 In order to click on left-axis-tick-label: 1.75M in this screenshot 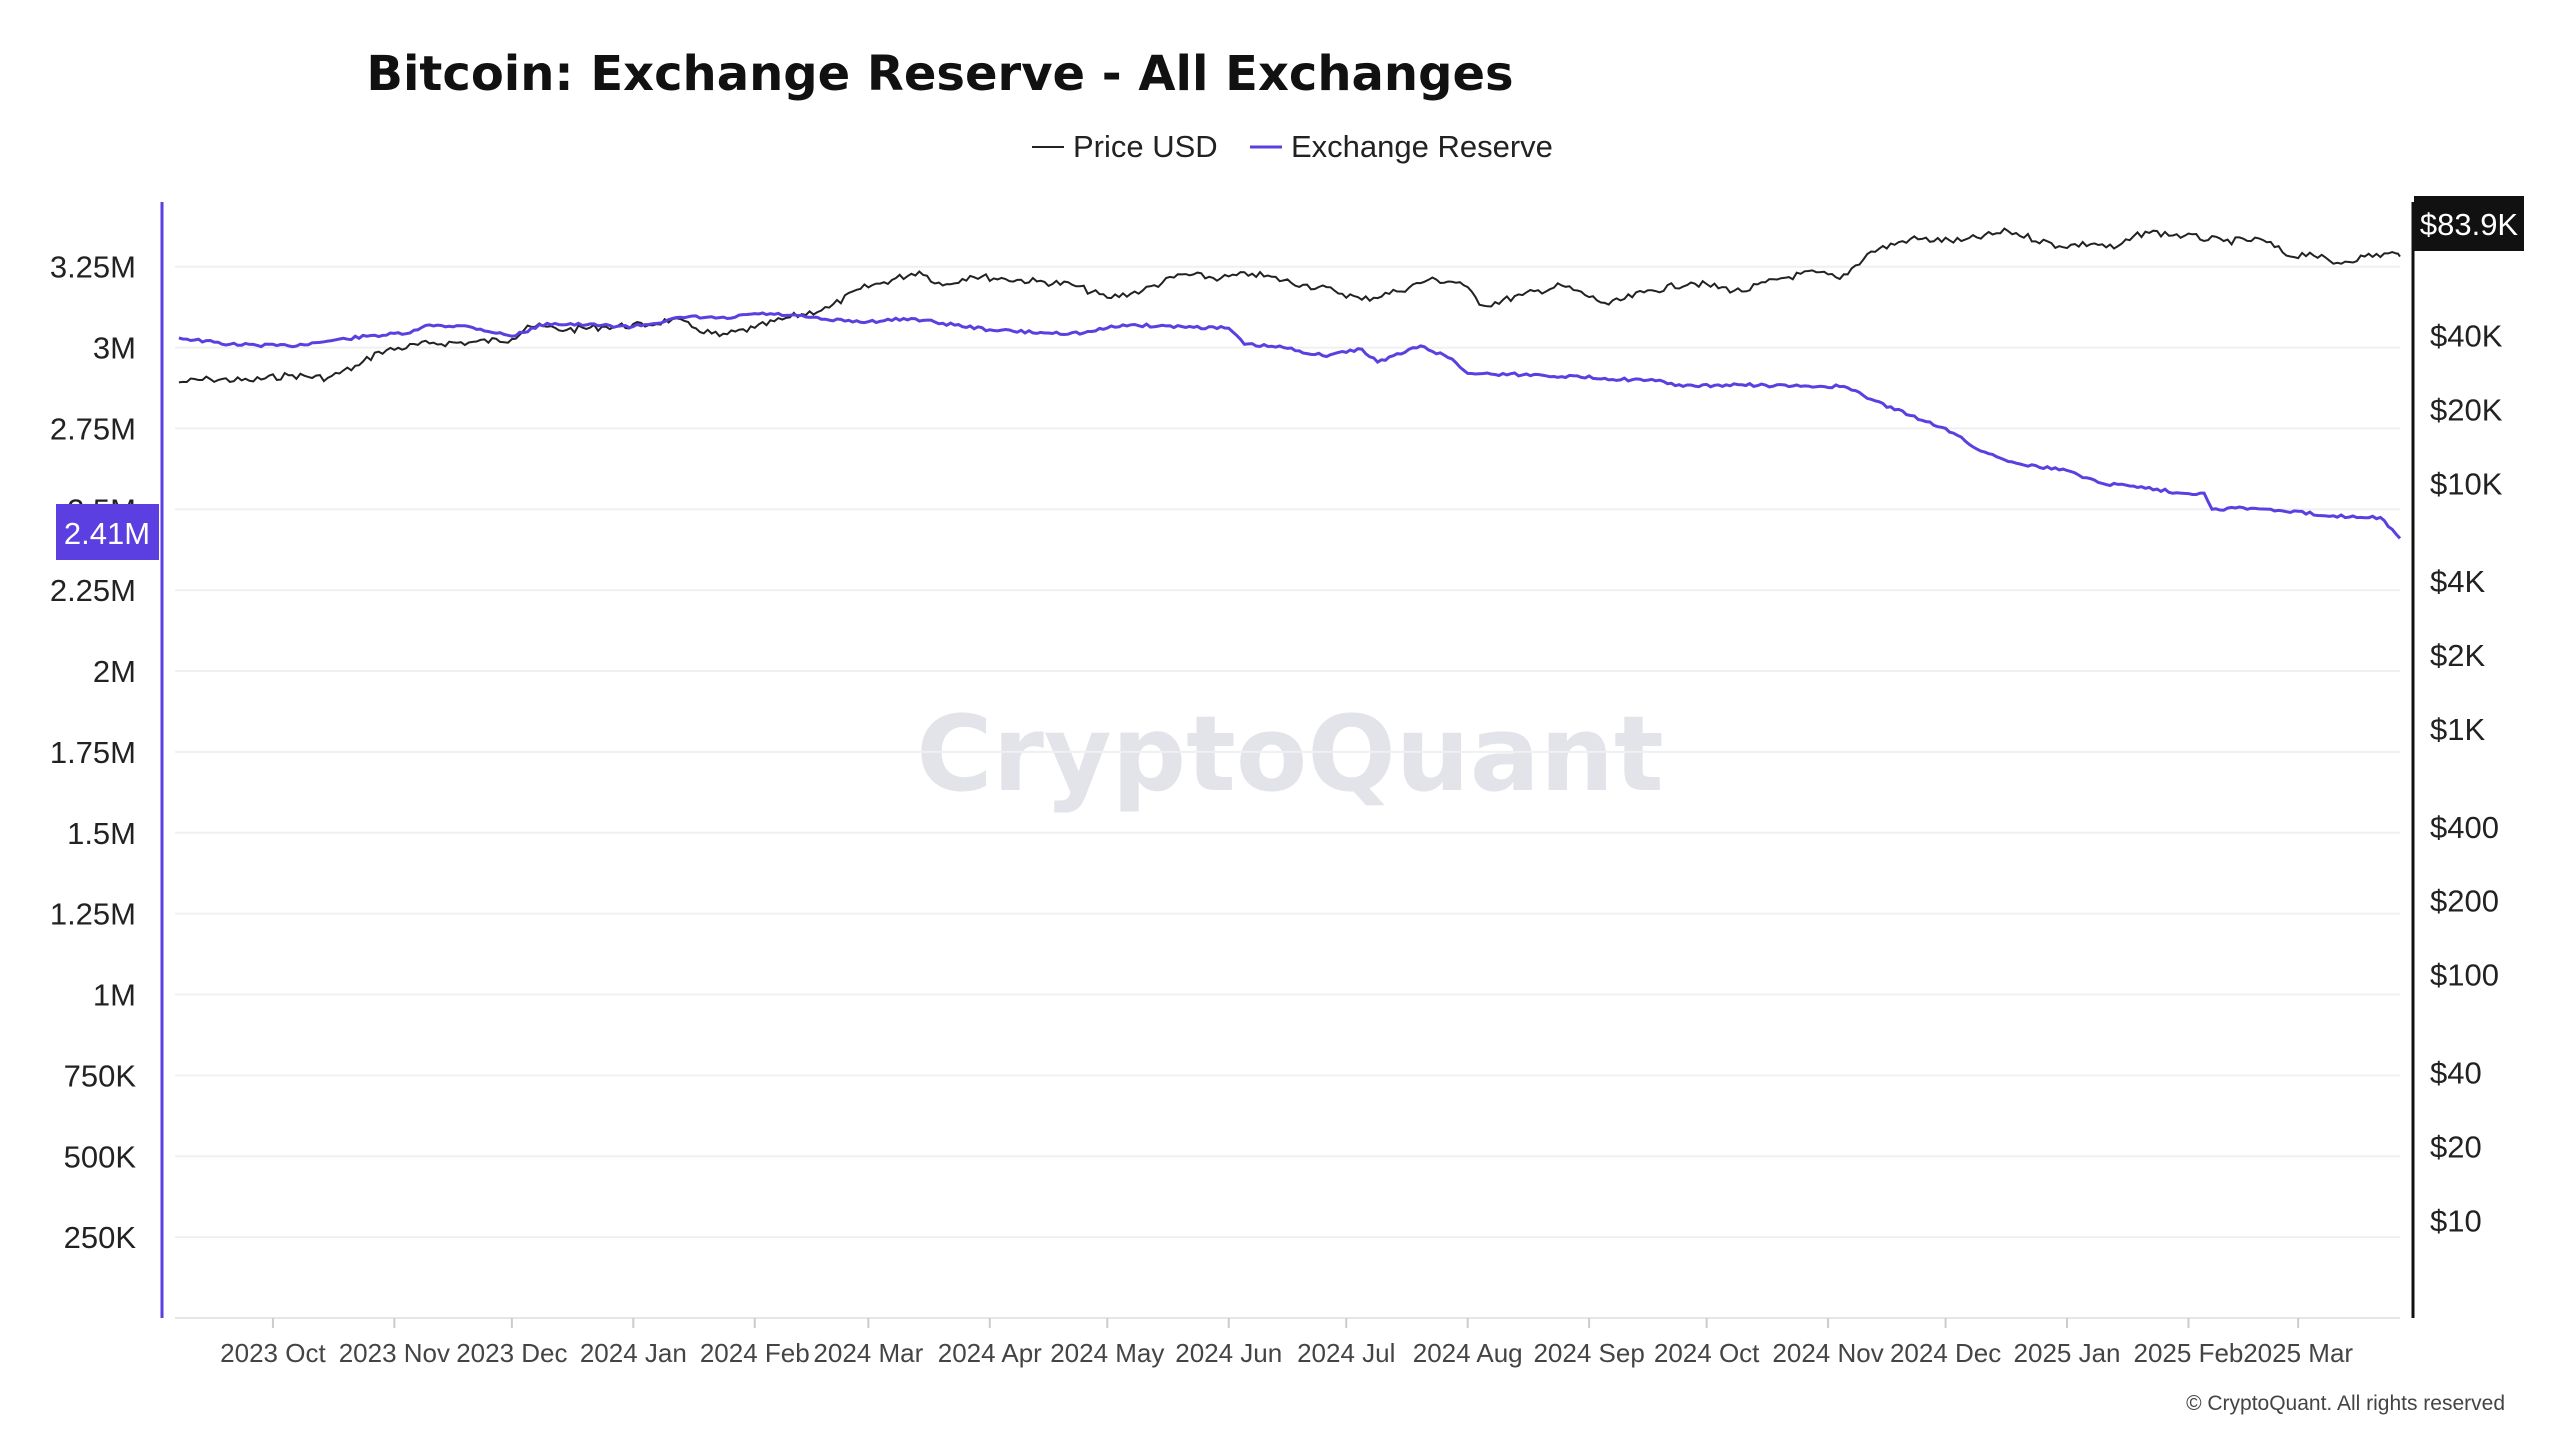, I will do `click(93, 752)`.